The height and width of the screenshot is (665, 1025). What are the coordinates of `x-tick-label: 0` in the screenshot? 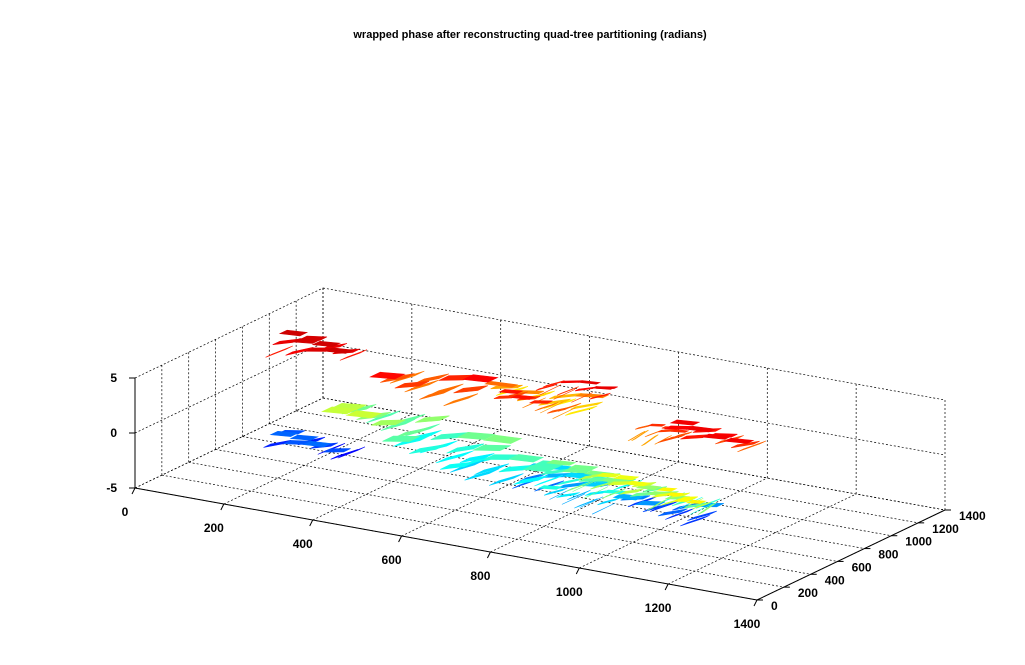 It's located at (125, 512).